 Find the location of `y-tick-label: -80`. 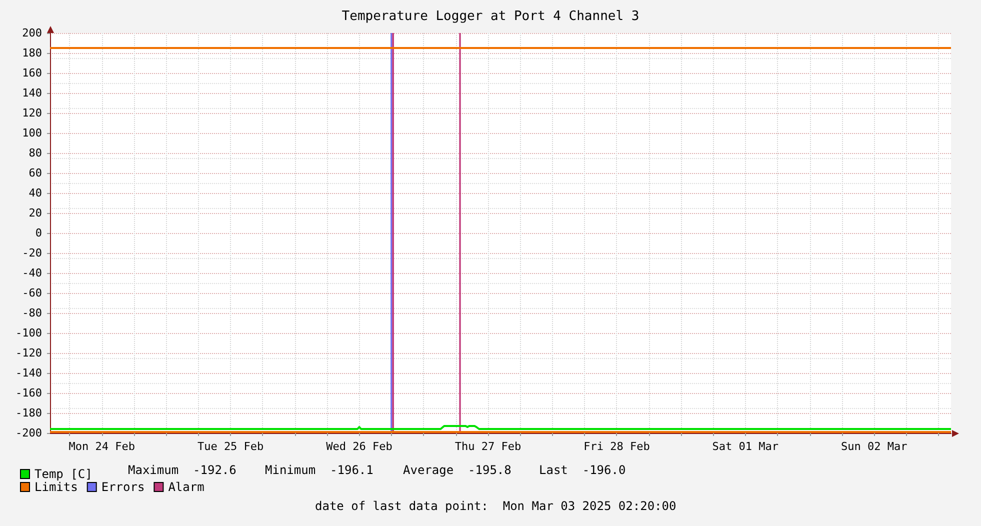

y-tick-label: -80 is located at coordinates (32, 313).